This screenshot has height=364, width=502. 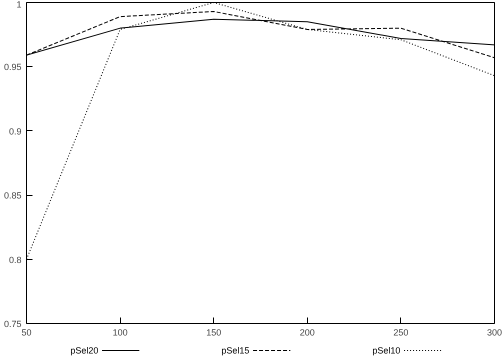 I want to click on y-tick-label: 0.9, so click(x=15, y=131).